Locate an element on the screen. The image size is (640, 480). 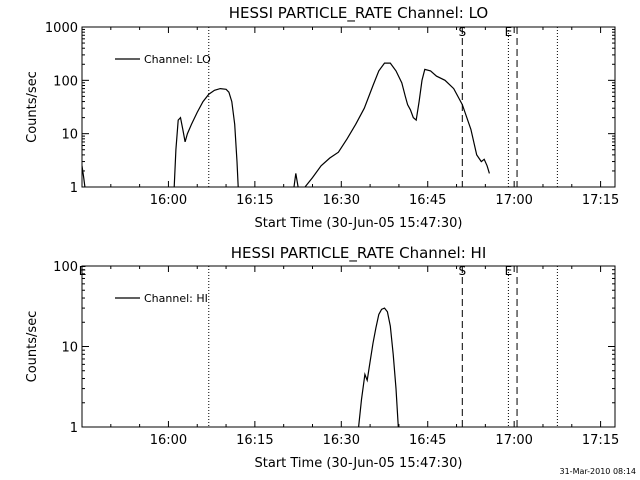
y-tick-label: 1000 is located at coordinates (61, 28).